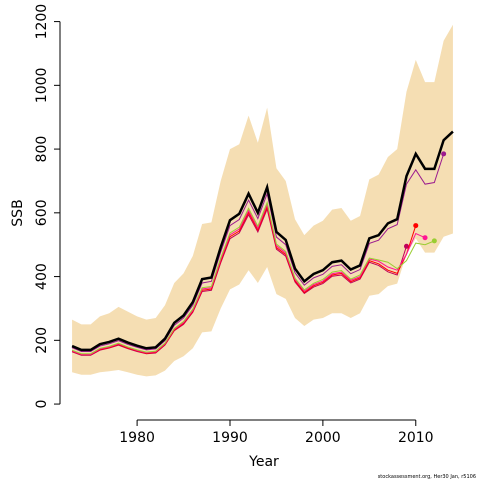  What do you see at coordinates (230, 438) in the screenshot?
I see `x-tick-label: 1990` at bounding box center [230, 438].